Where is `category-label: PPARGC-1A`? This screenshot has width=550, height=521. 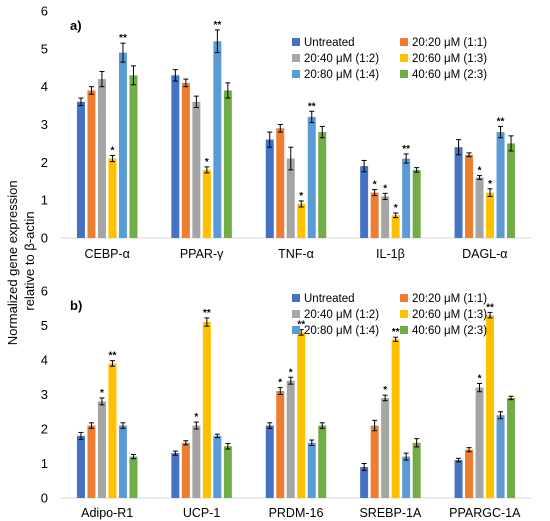
category-label: PPARGC-1A is located at coordinates (485, 513).